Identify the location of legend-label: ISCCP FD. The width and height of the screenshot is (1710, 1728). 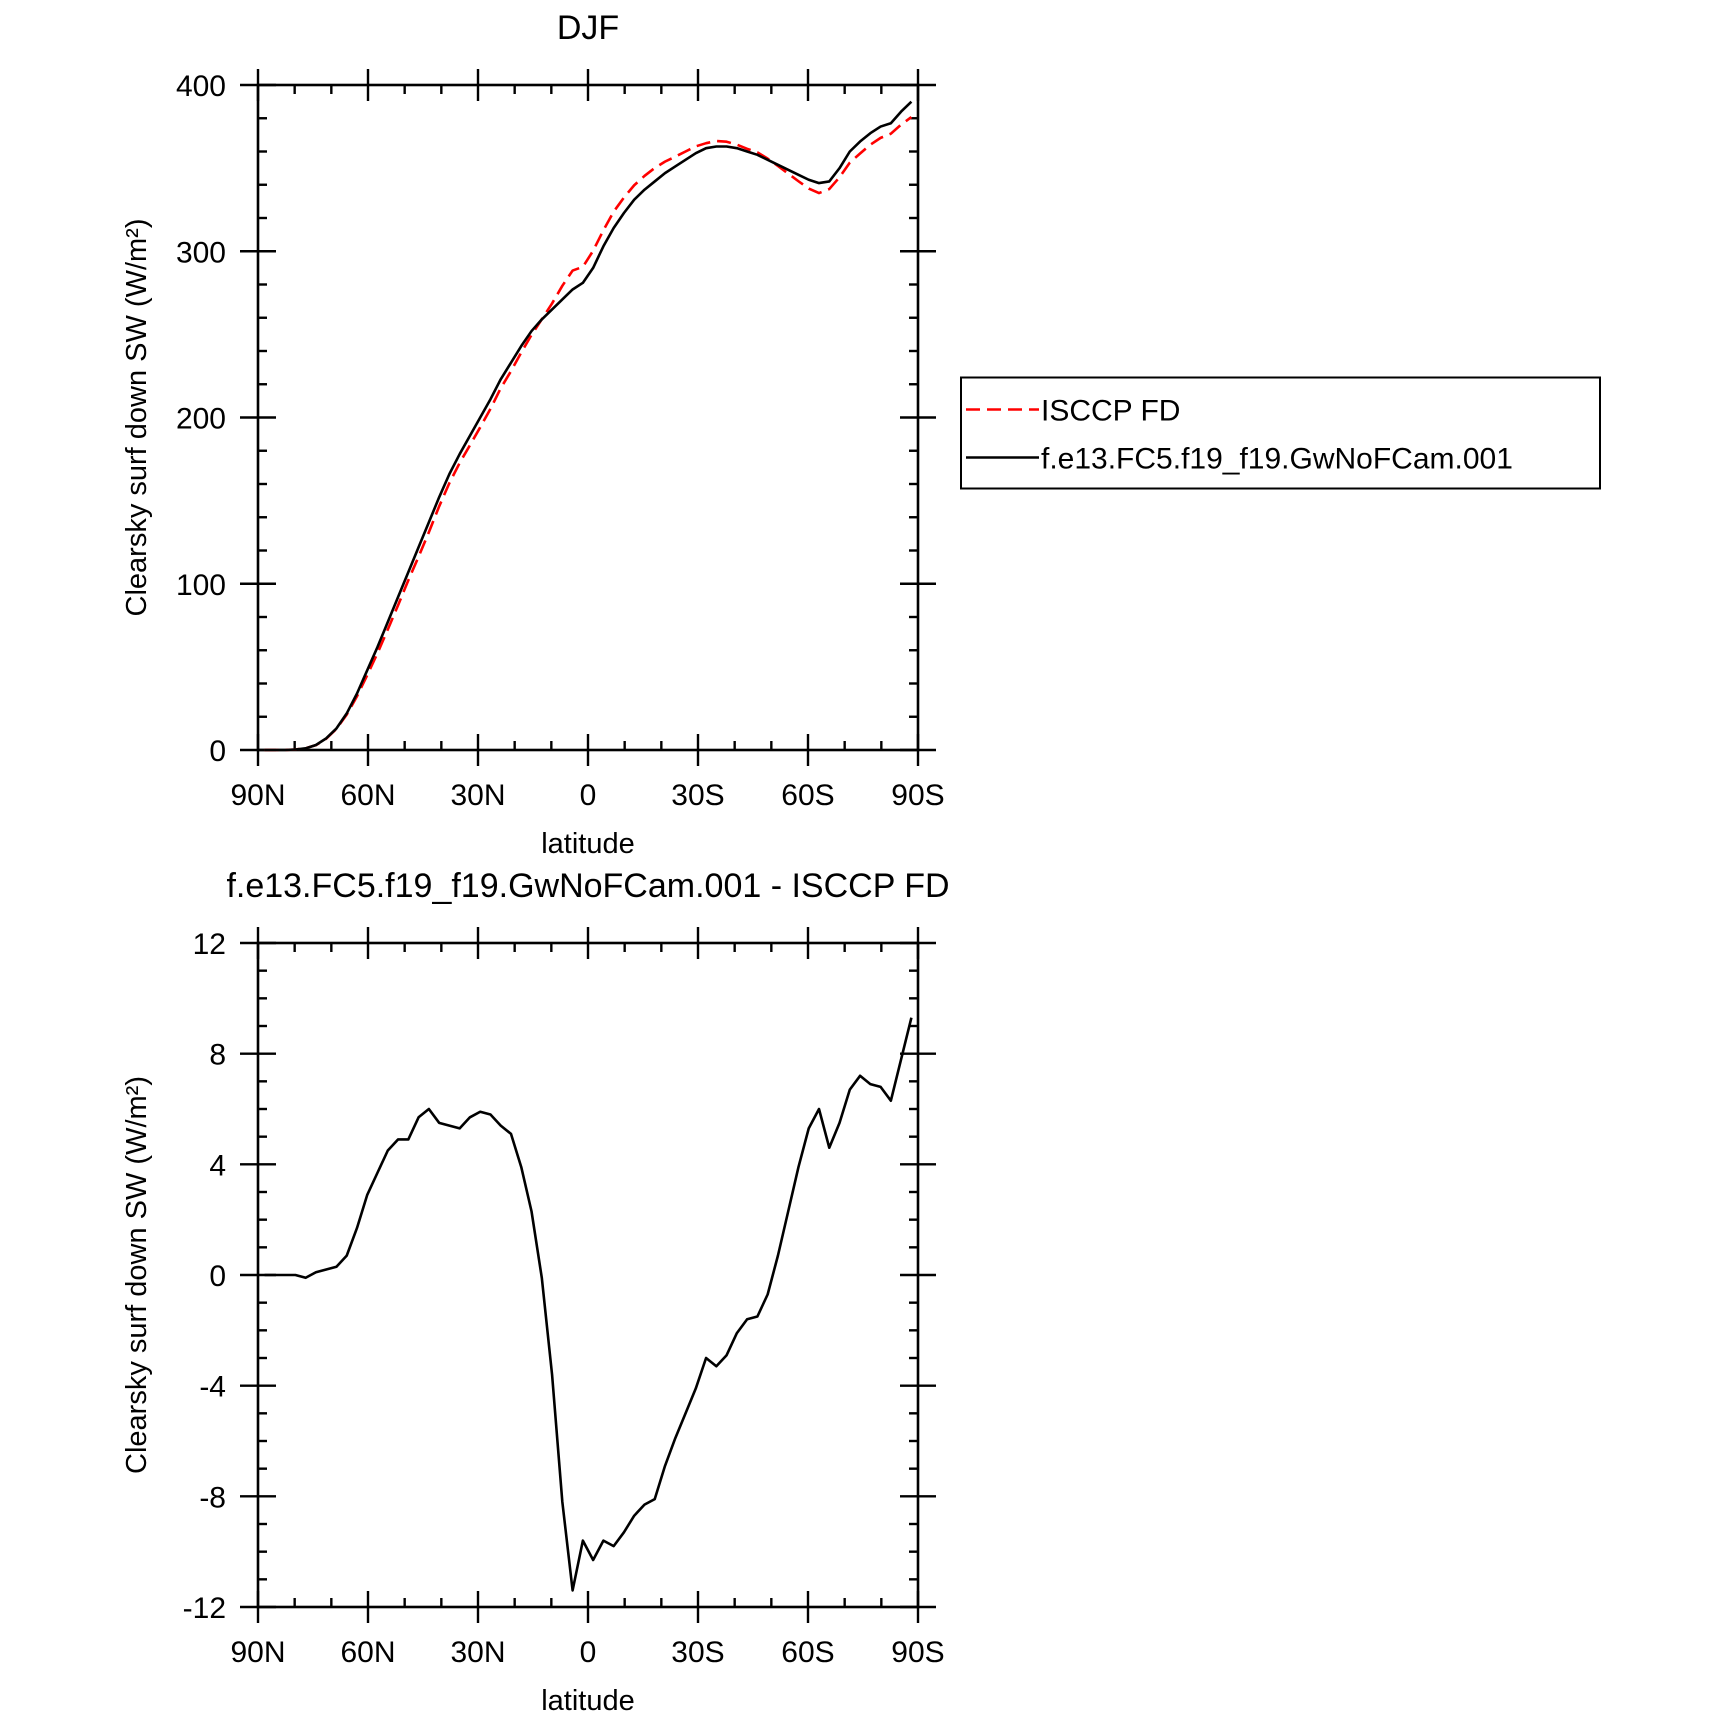
(1110, 411).